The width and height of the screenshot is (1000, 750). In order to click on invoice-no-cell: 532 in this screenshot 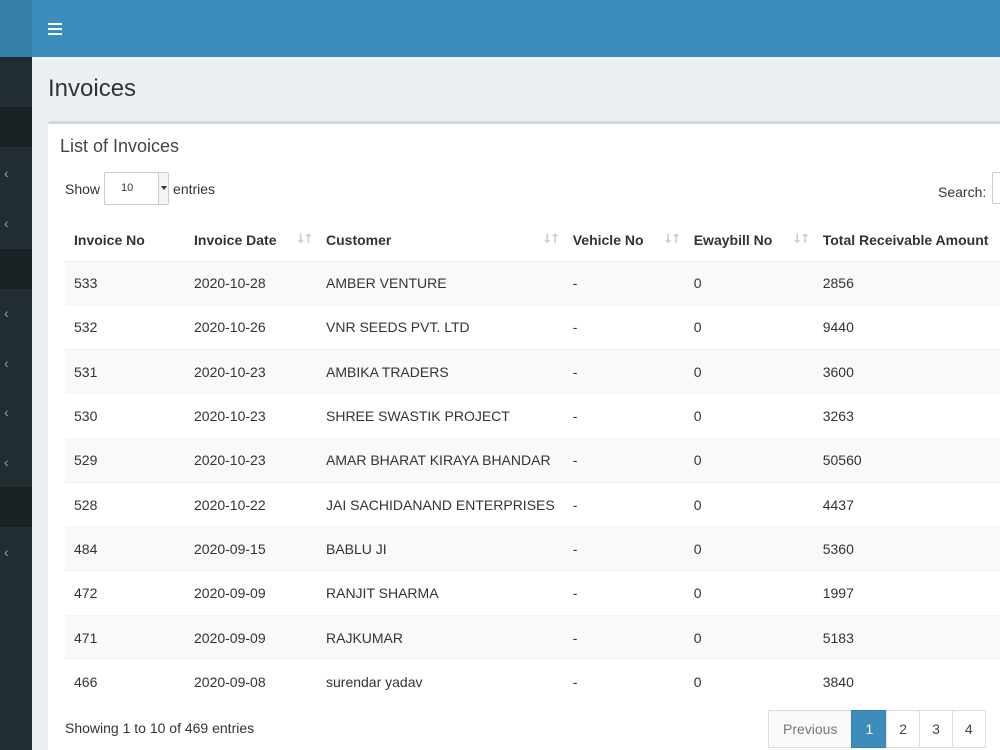, I will do `click(125, 327)`.